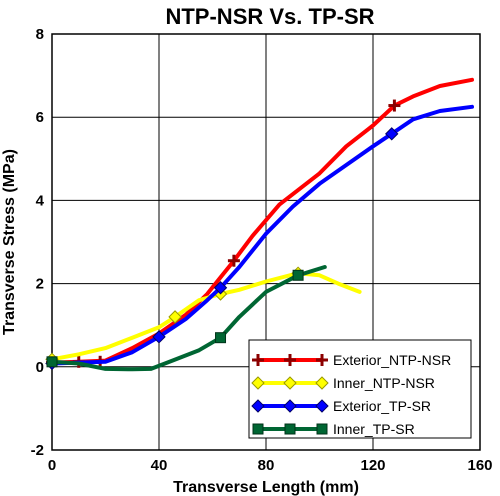 The height and width of the screenshot is (496, 500). I want to click on legend-entry: Exterior_TP-SR, so click(341, 406).